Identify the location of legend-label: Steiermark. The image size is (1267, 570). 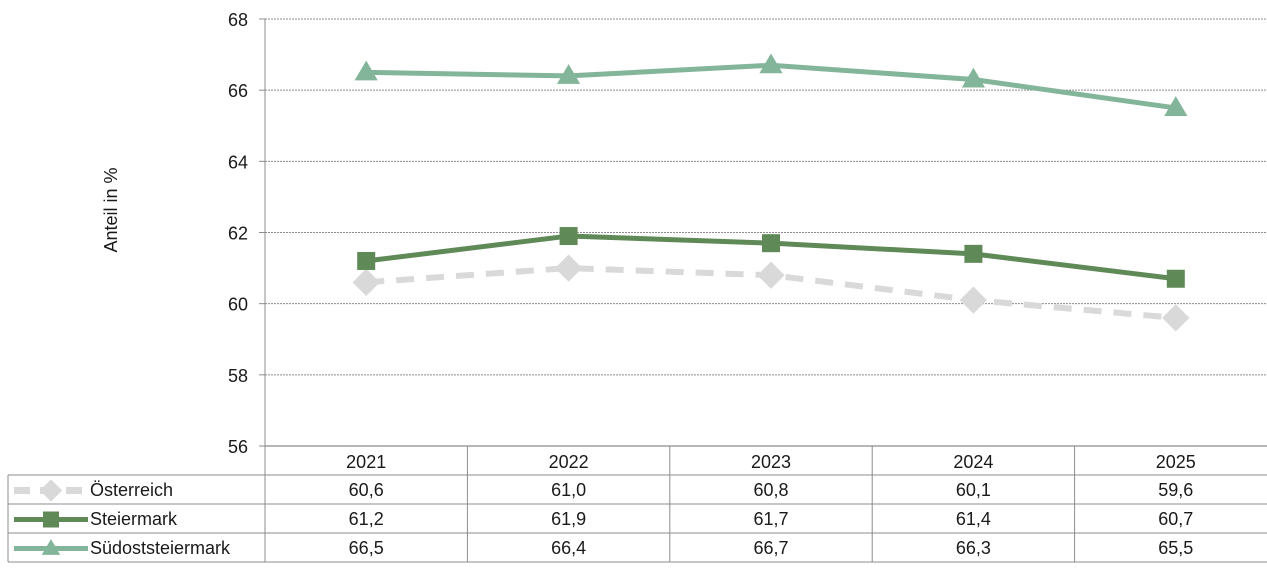
(134, 519).